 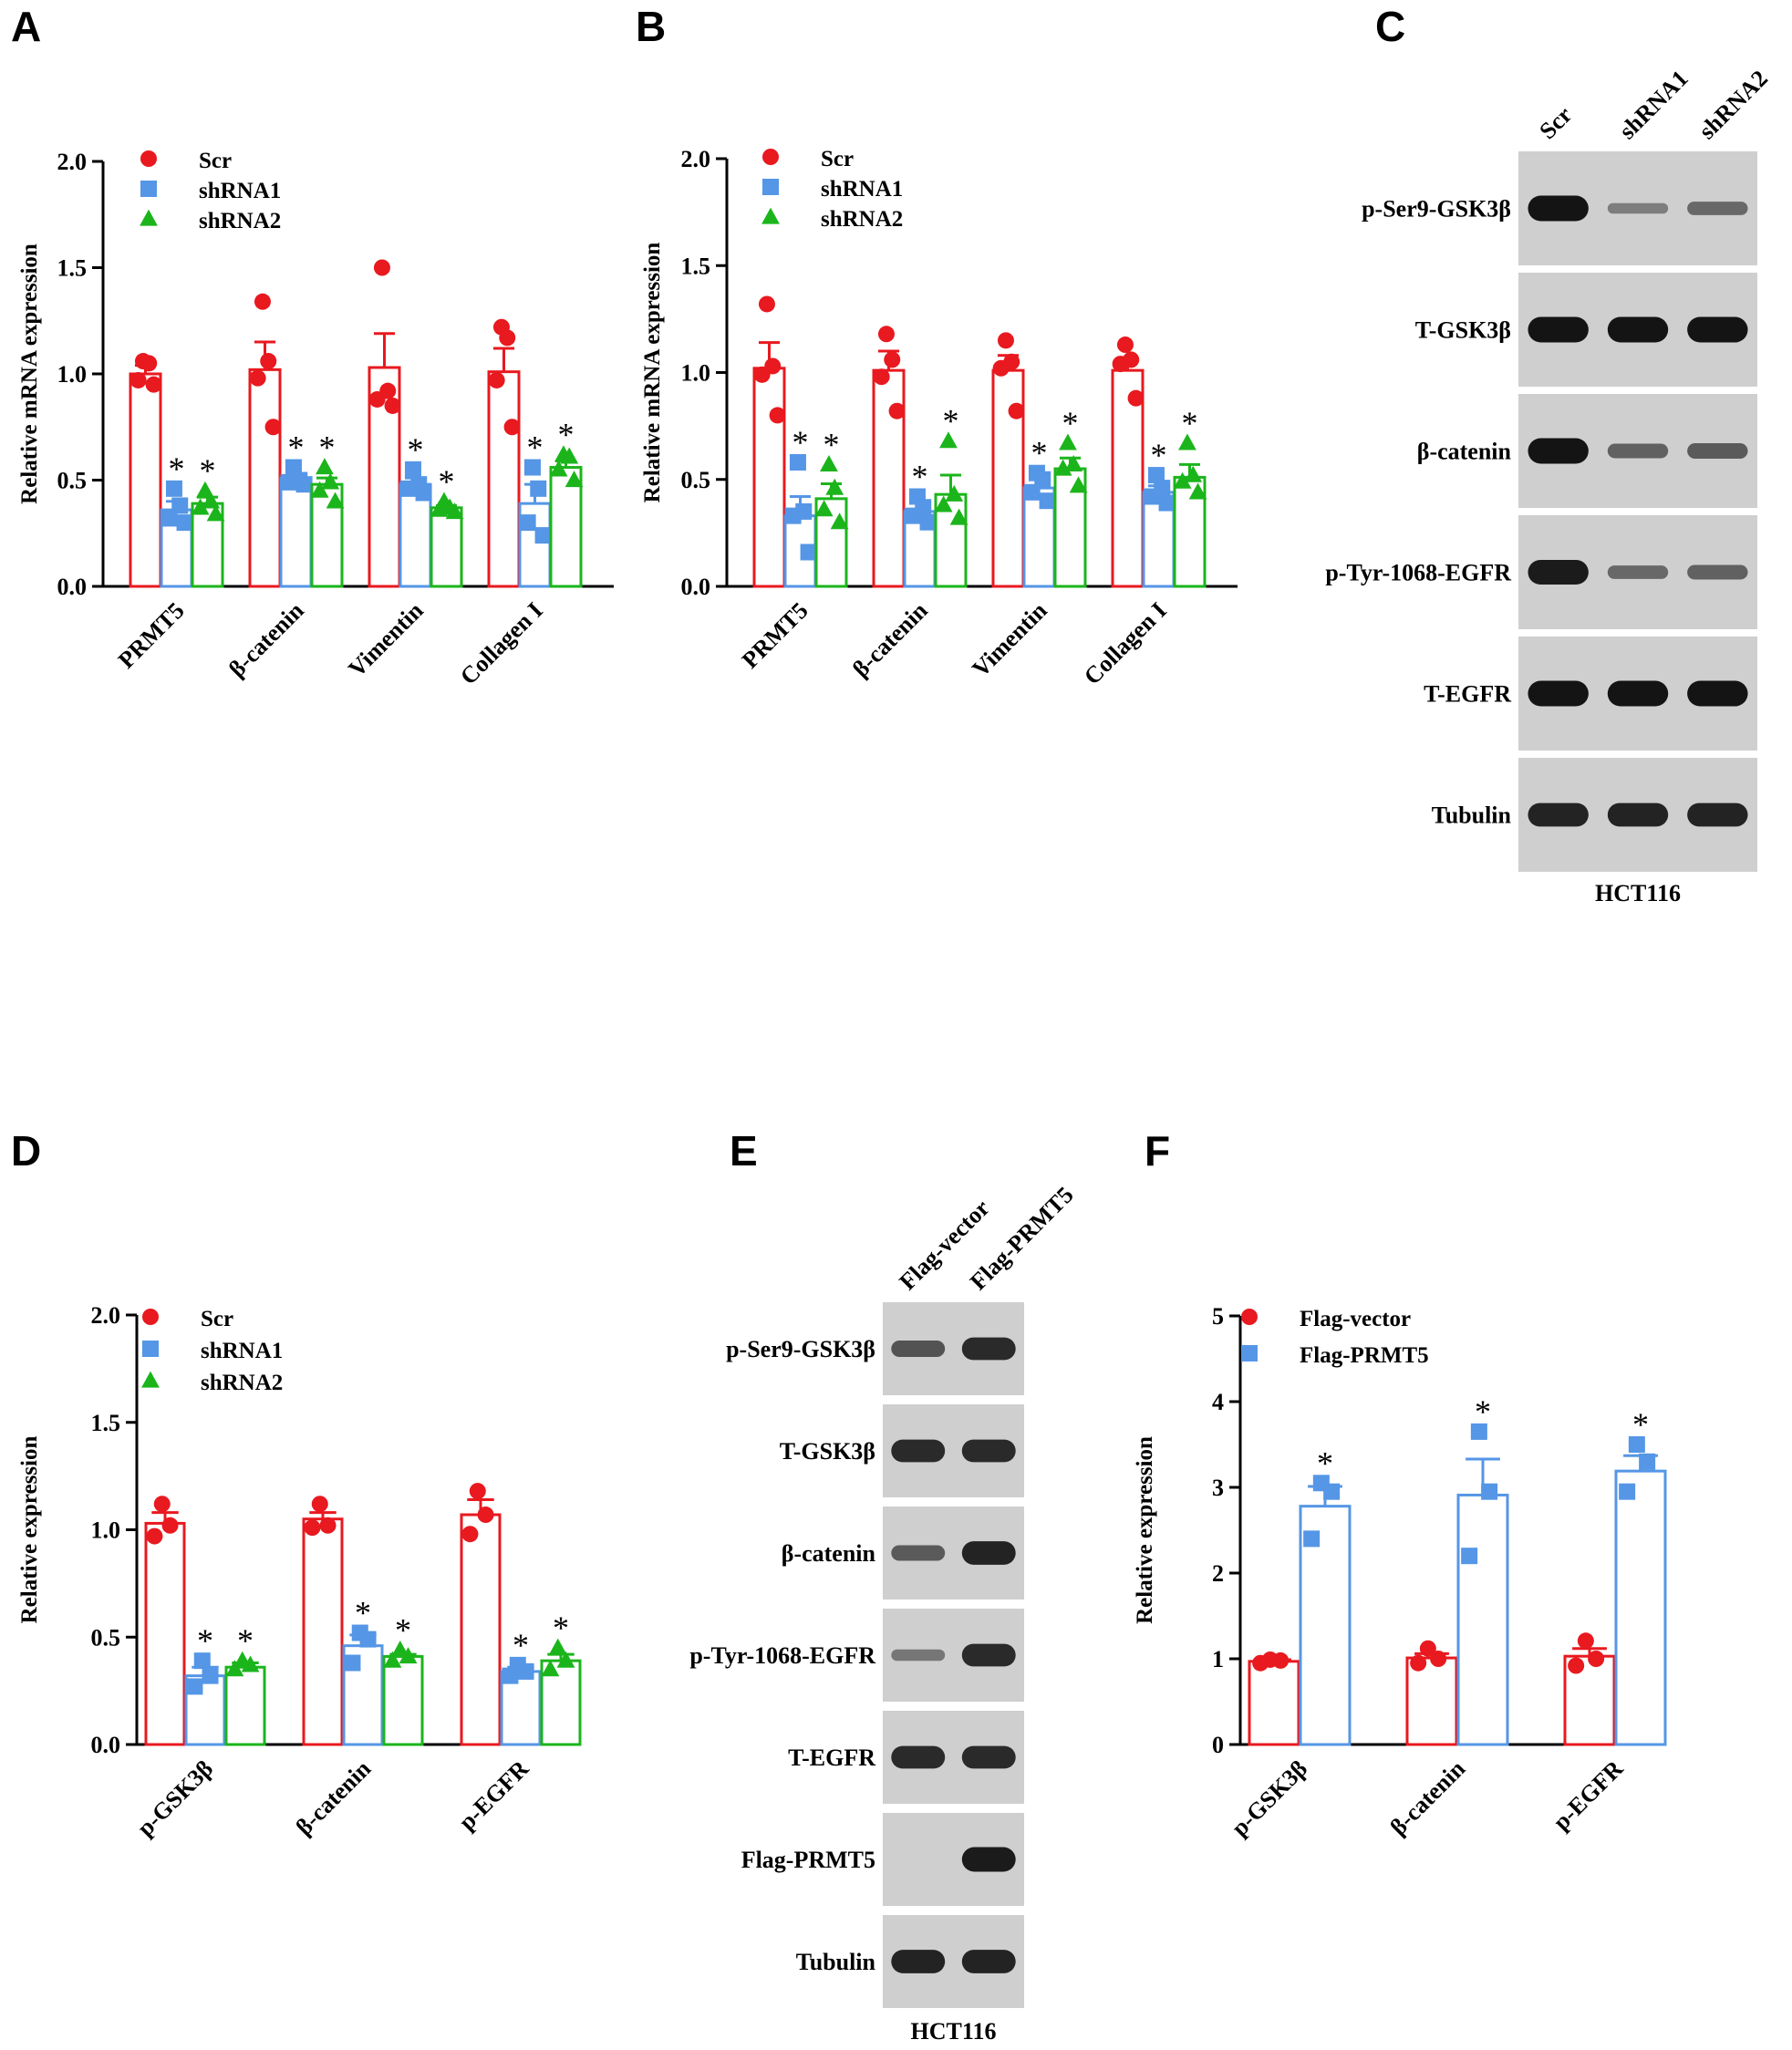 What do you see at coordinates (246, 1640) in the screenshot?
I see `d-significance-star: *` at bounding box center [246, 1640].